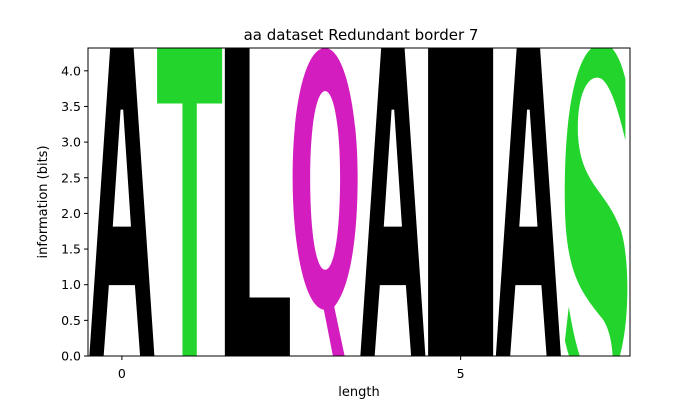 The image size is (700, 400). Describe the element at coordinates (71, 213) in the screenshot. I see `y-tick-label: 2.0` at that location.